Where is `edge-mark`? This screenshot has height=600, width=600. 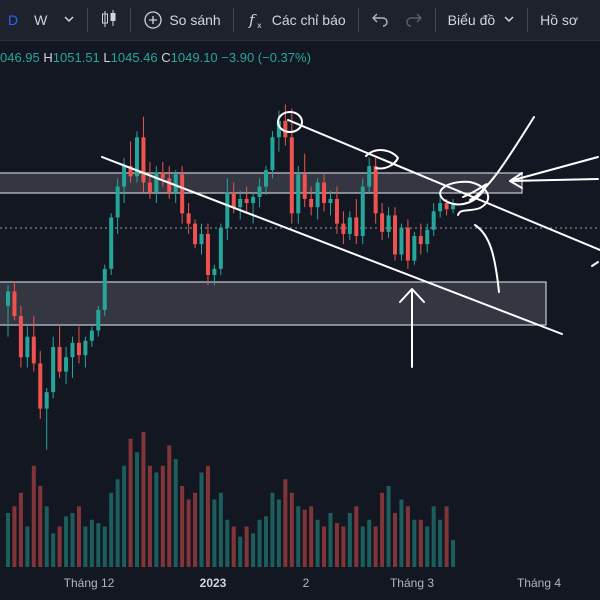
edge-mark is located at coordinates (595, 264).